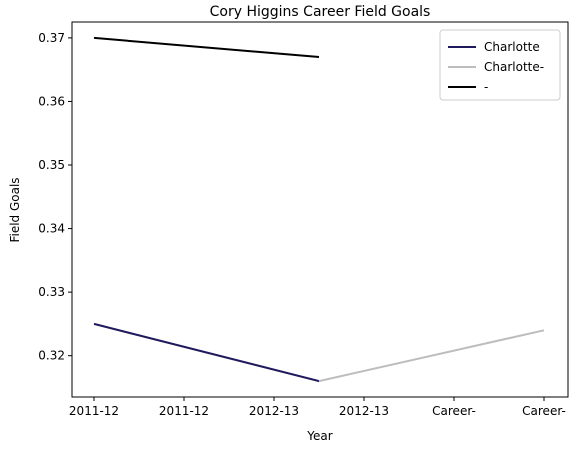 The height and width of the screenshot is (453, 579). Describe the element at coordinates (512, 47) in the screenshot. I see `legend-entry: Charlotte` at that location.